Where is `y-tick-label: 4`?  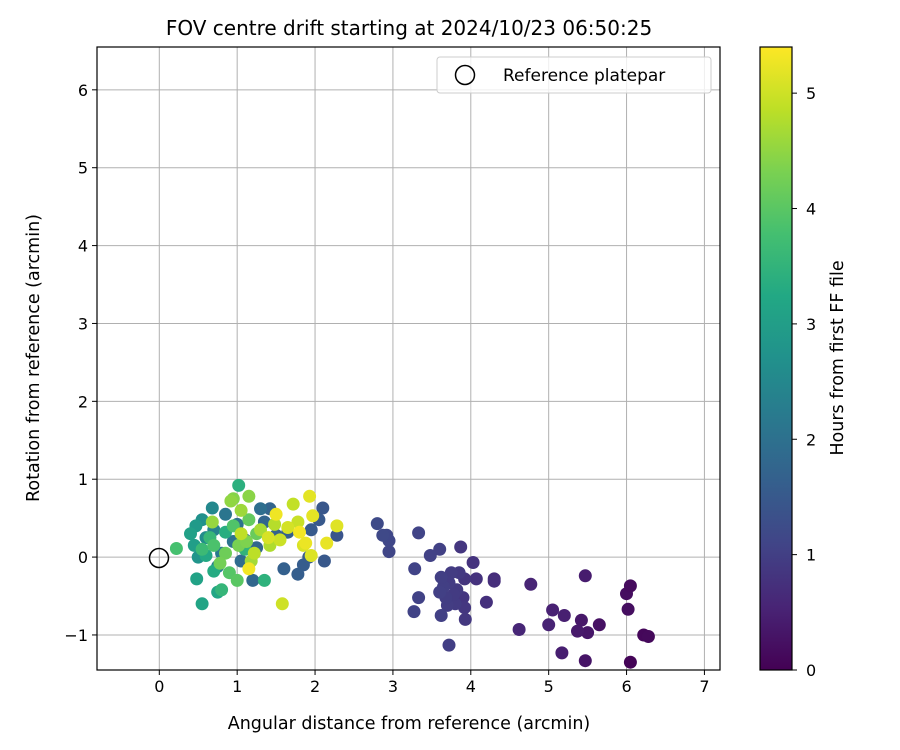 y-tick-label: 4 is located at coordinates (83, 246).